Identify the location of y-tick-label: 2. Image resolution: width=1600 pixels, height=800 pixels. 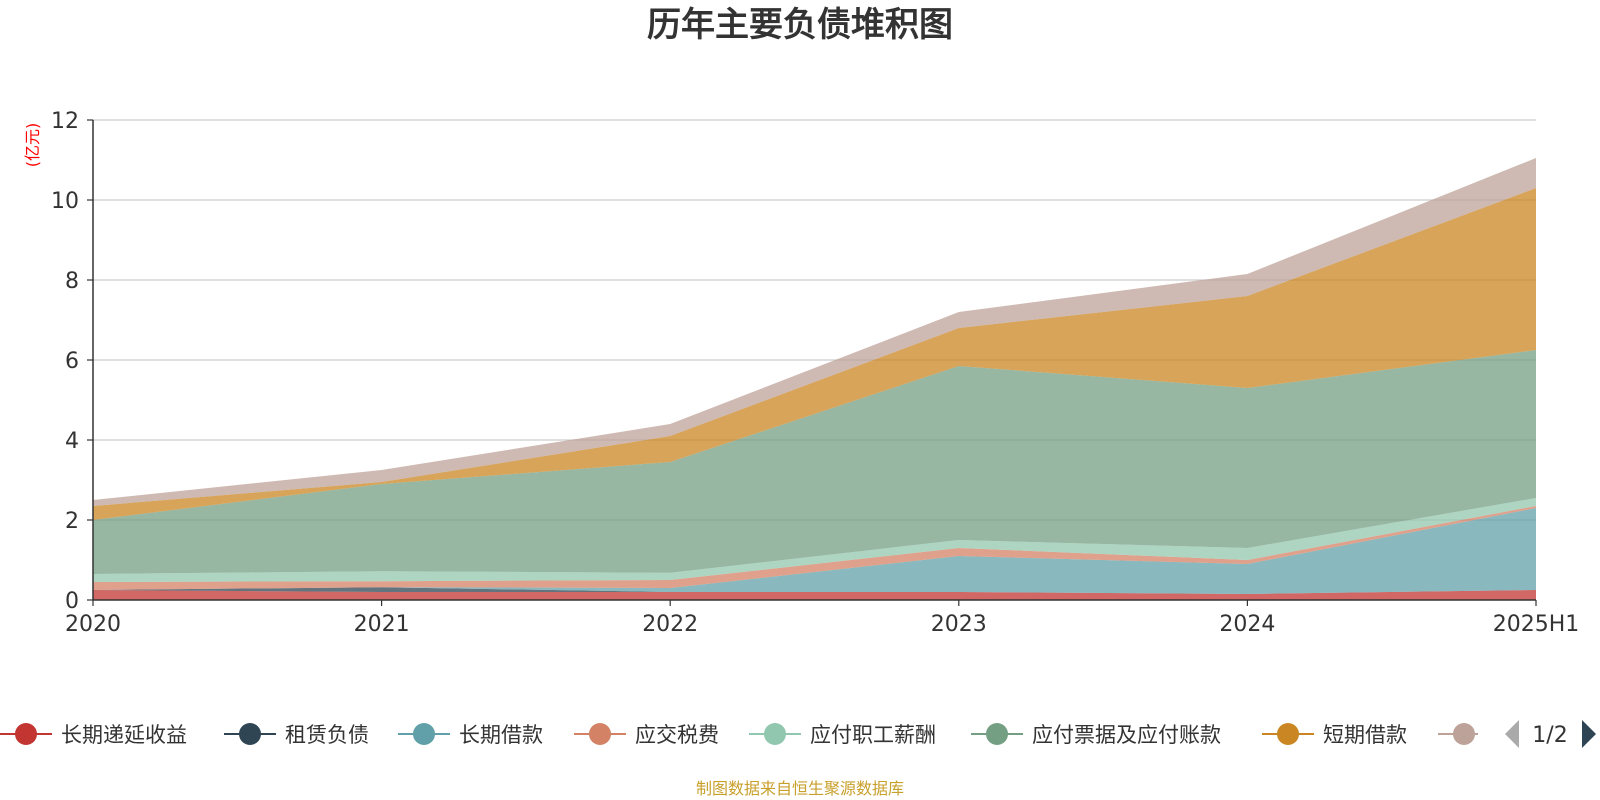
(72, 521).